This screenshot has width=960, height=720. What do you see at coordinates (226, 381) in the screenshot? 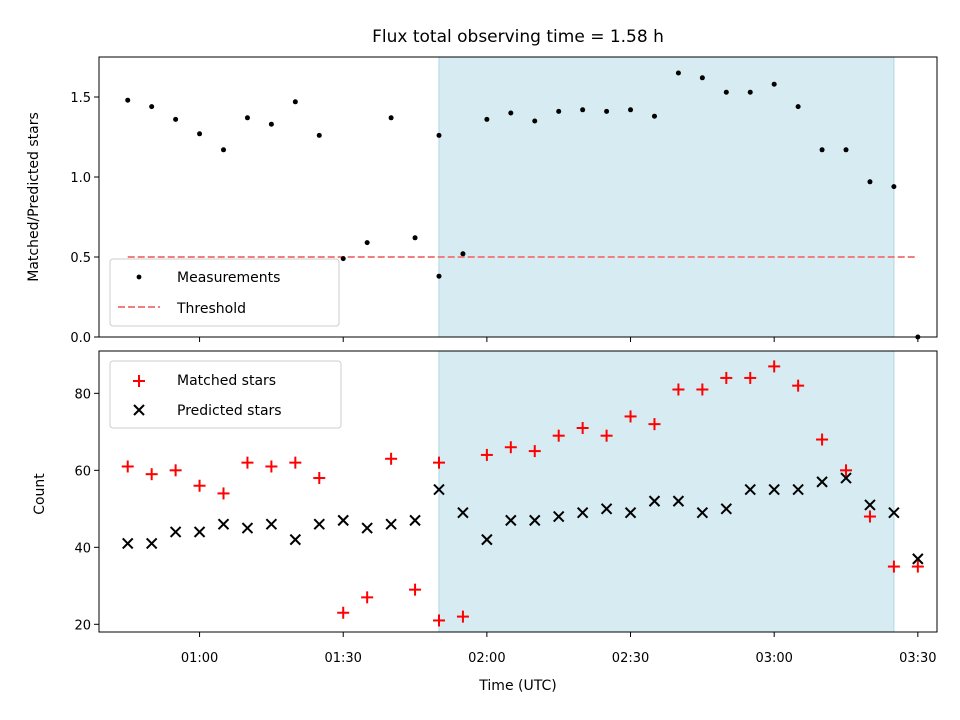
I see `legend-matched-label: Matched stars` at bounding box center [226, 381].